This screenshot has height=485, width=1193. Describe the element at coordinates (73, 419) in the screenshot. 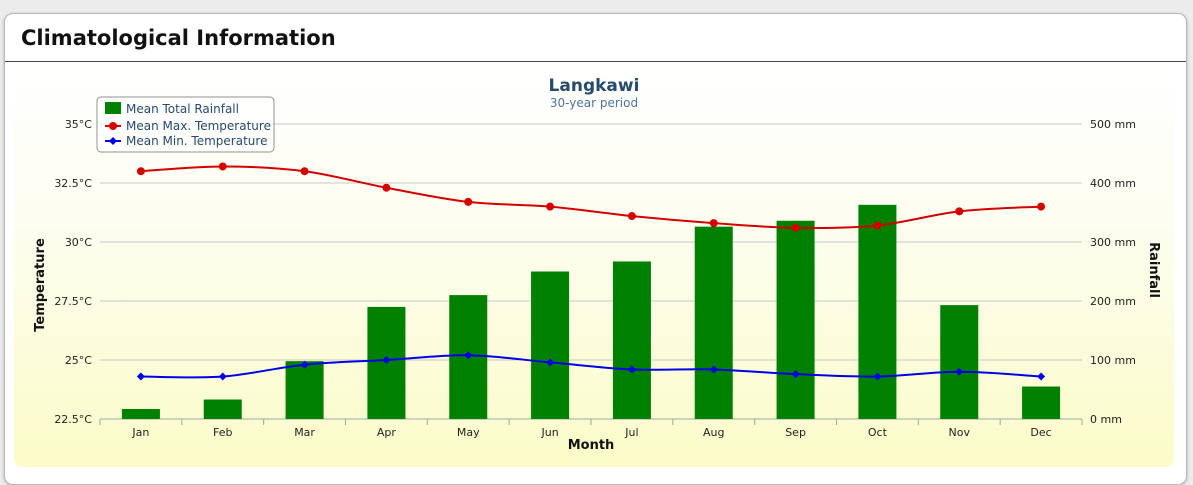

I see `y-left-tick-label: 22.5°C` at that location.